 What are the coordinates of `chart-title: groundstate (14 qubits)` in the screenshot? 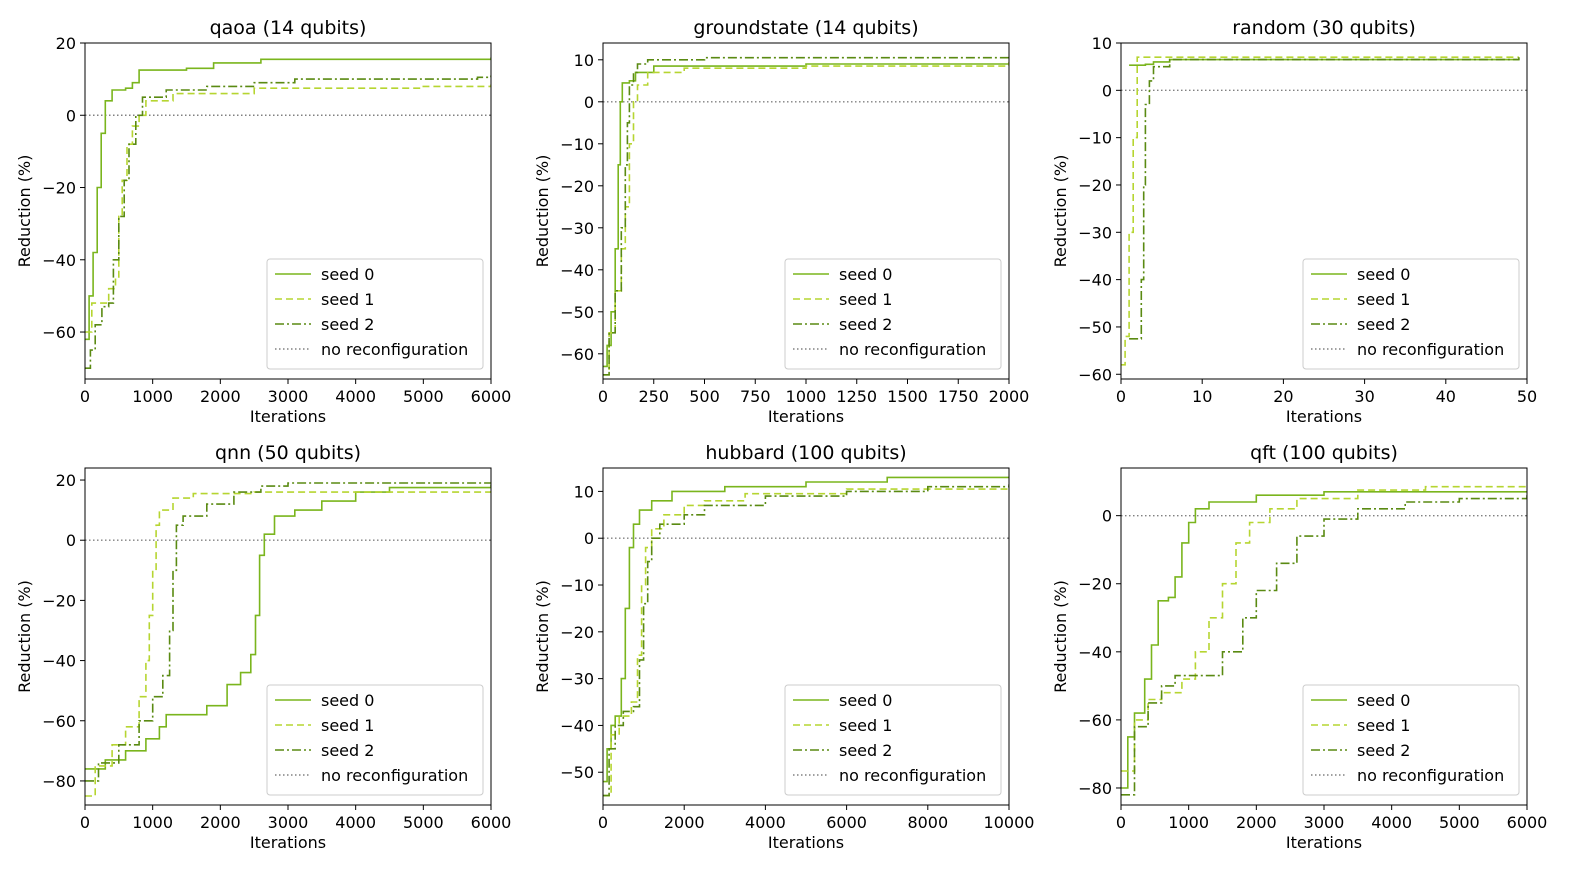 It's located at (805, 28).